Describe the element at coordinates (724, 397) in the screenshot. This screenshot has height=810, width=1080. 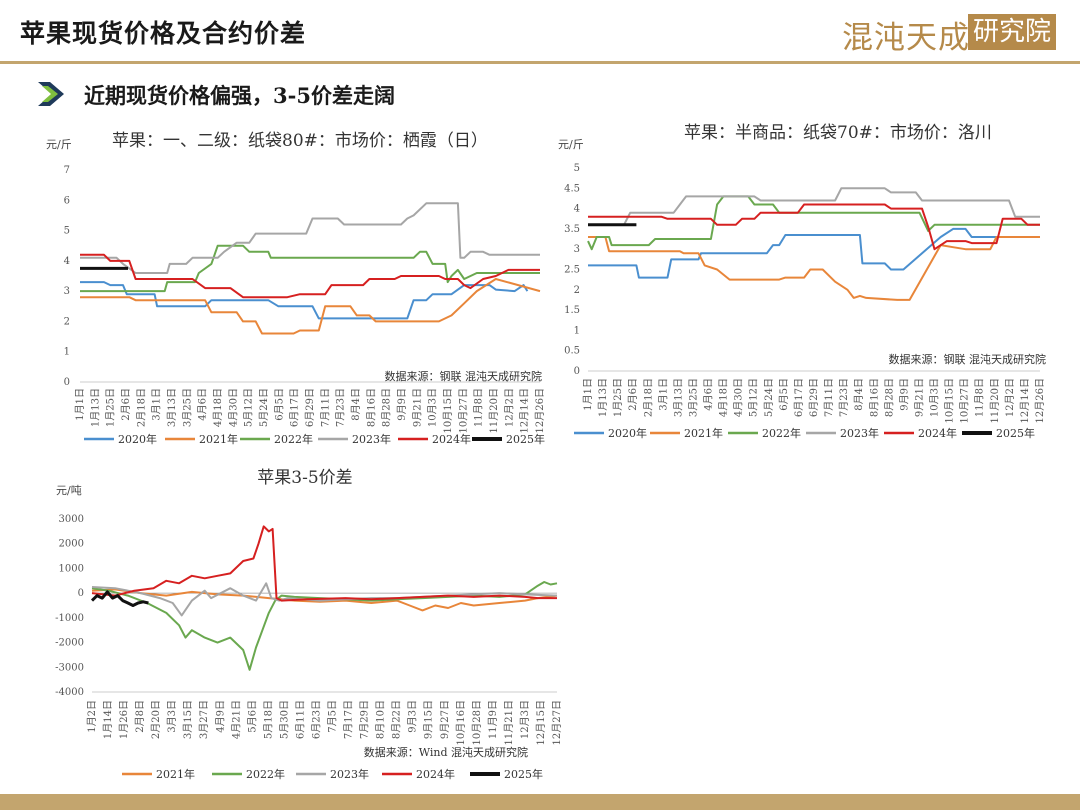
I see `x-tick-label: 4月18日` at that location.